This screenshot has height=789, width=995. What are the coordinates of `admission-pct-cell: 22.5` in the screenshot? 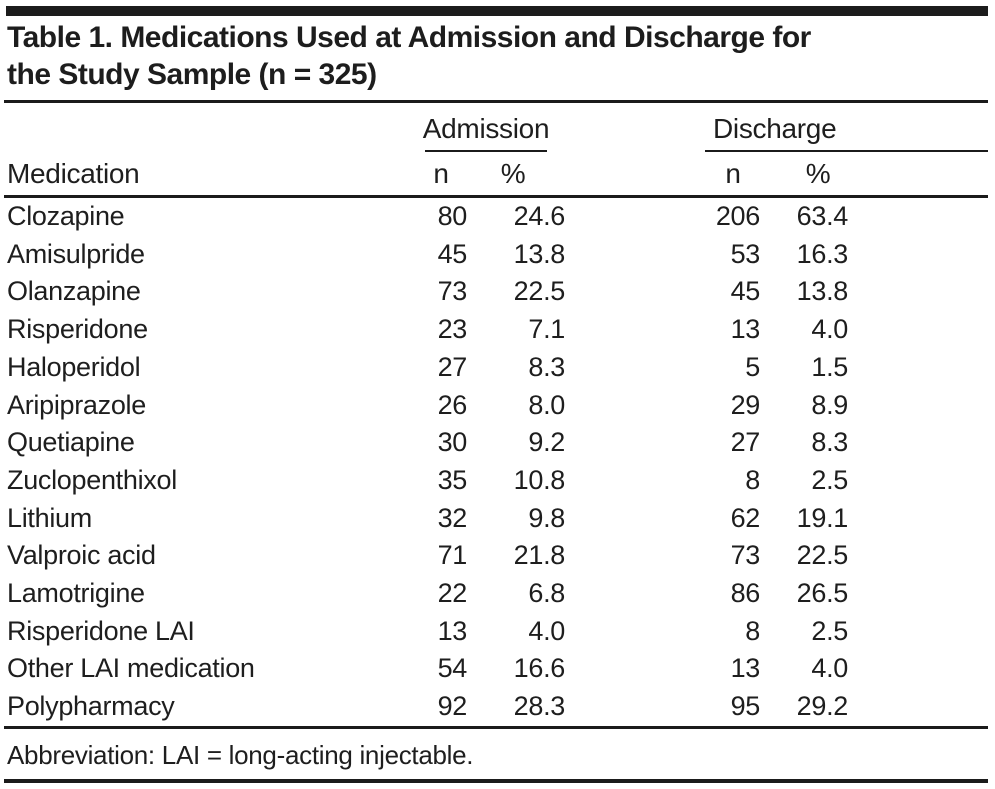 It's located at (539, 291).